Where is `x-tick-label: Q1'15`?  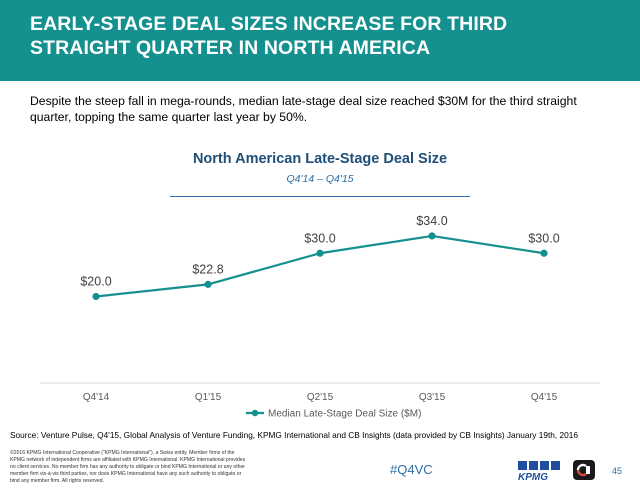 x-tick-label: Q1'15 is located at coordinates (208, 397).